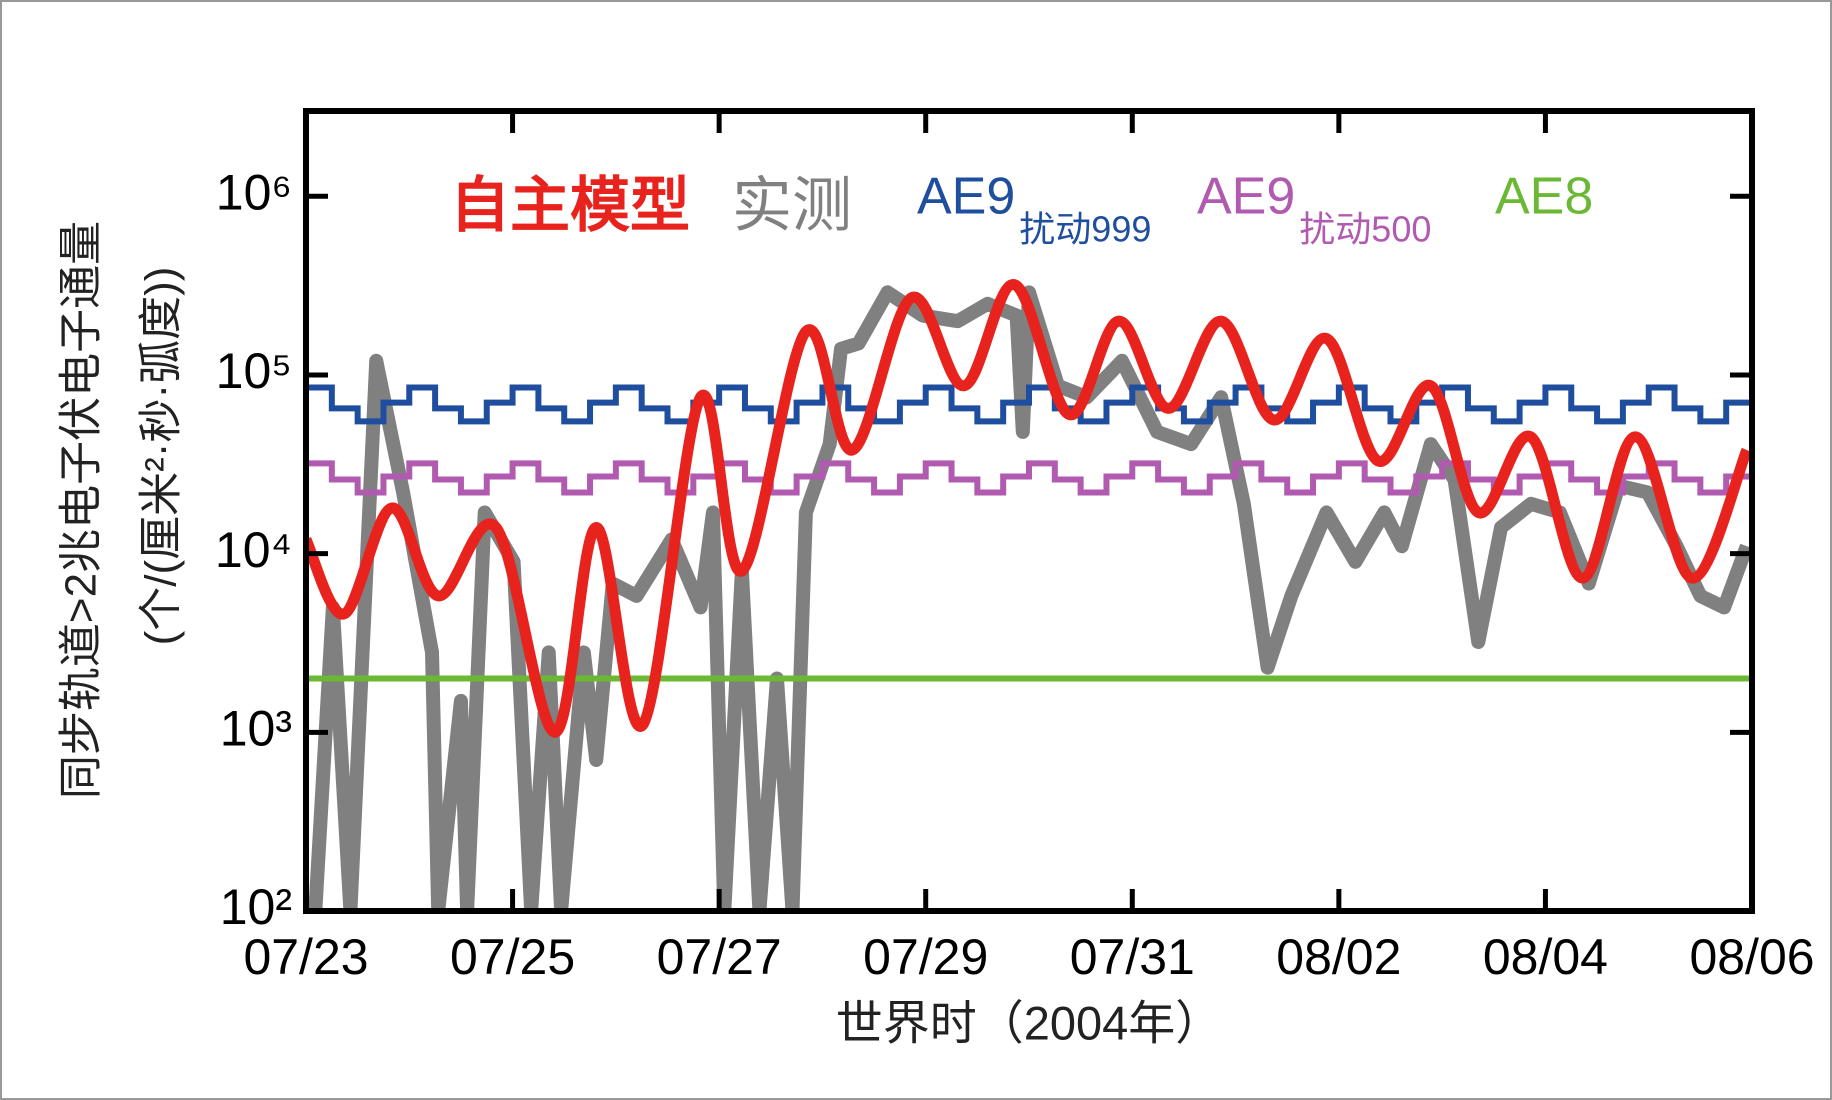 The height and width of the screenshot is (1100, 1832). I want to click on x-tick-label: 07/27, so click(719, 957).